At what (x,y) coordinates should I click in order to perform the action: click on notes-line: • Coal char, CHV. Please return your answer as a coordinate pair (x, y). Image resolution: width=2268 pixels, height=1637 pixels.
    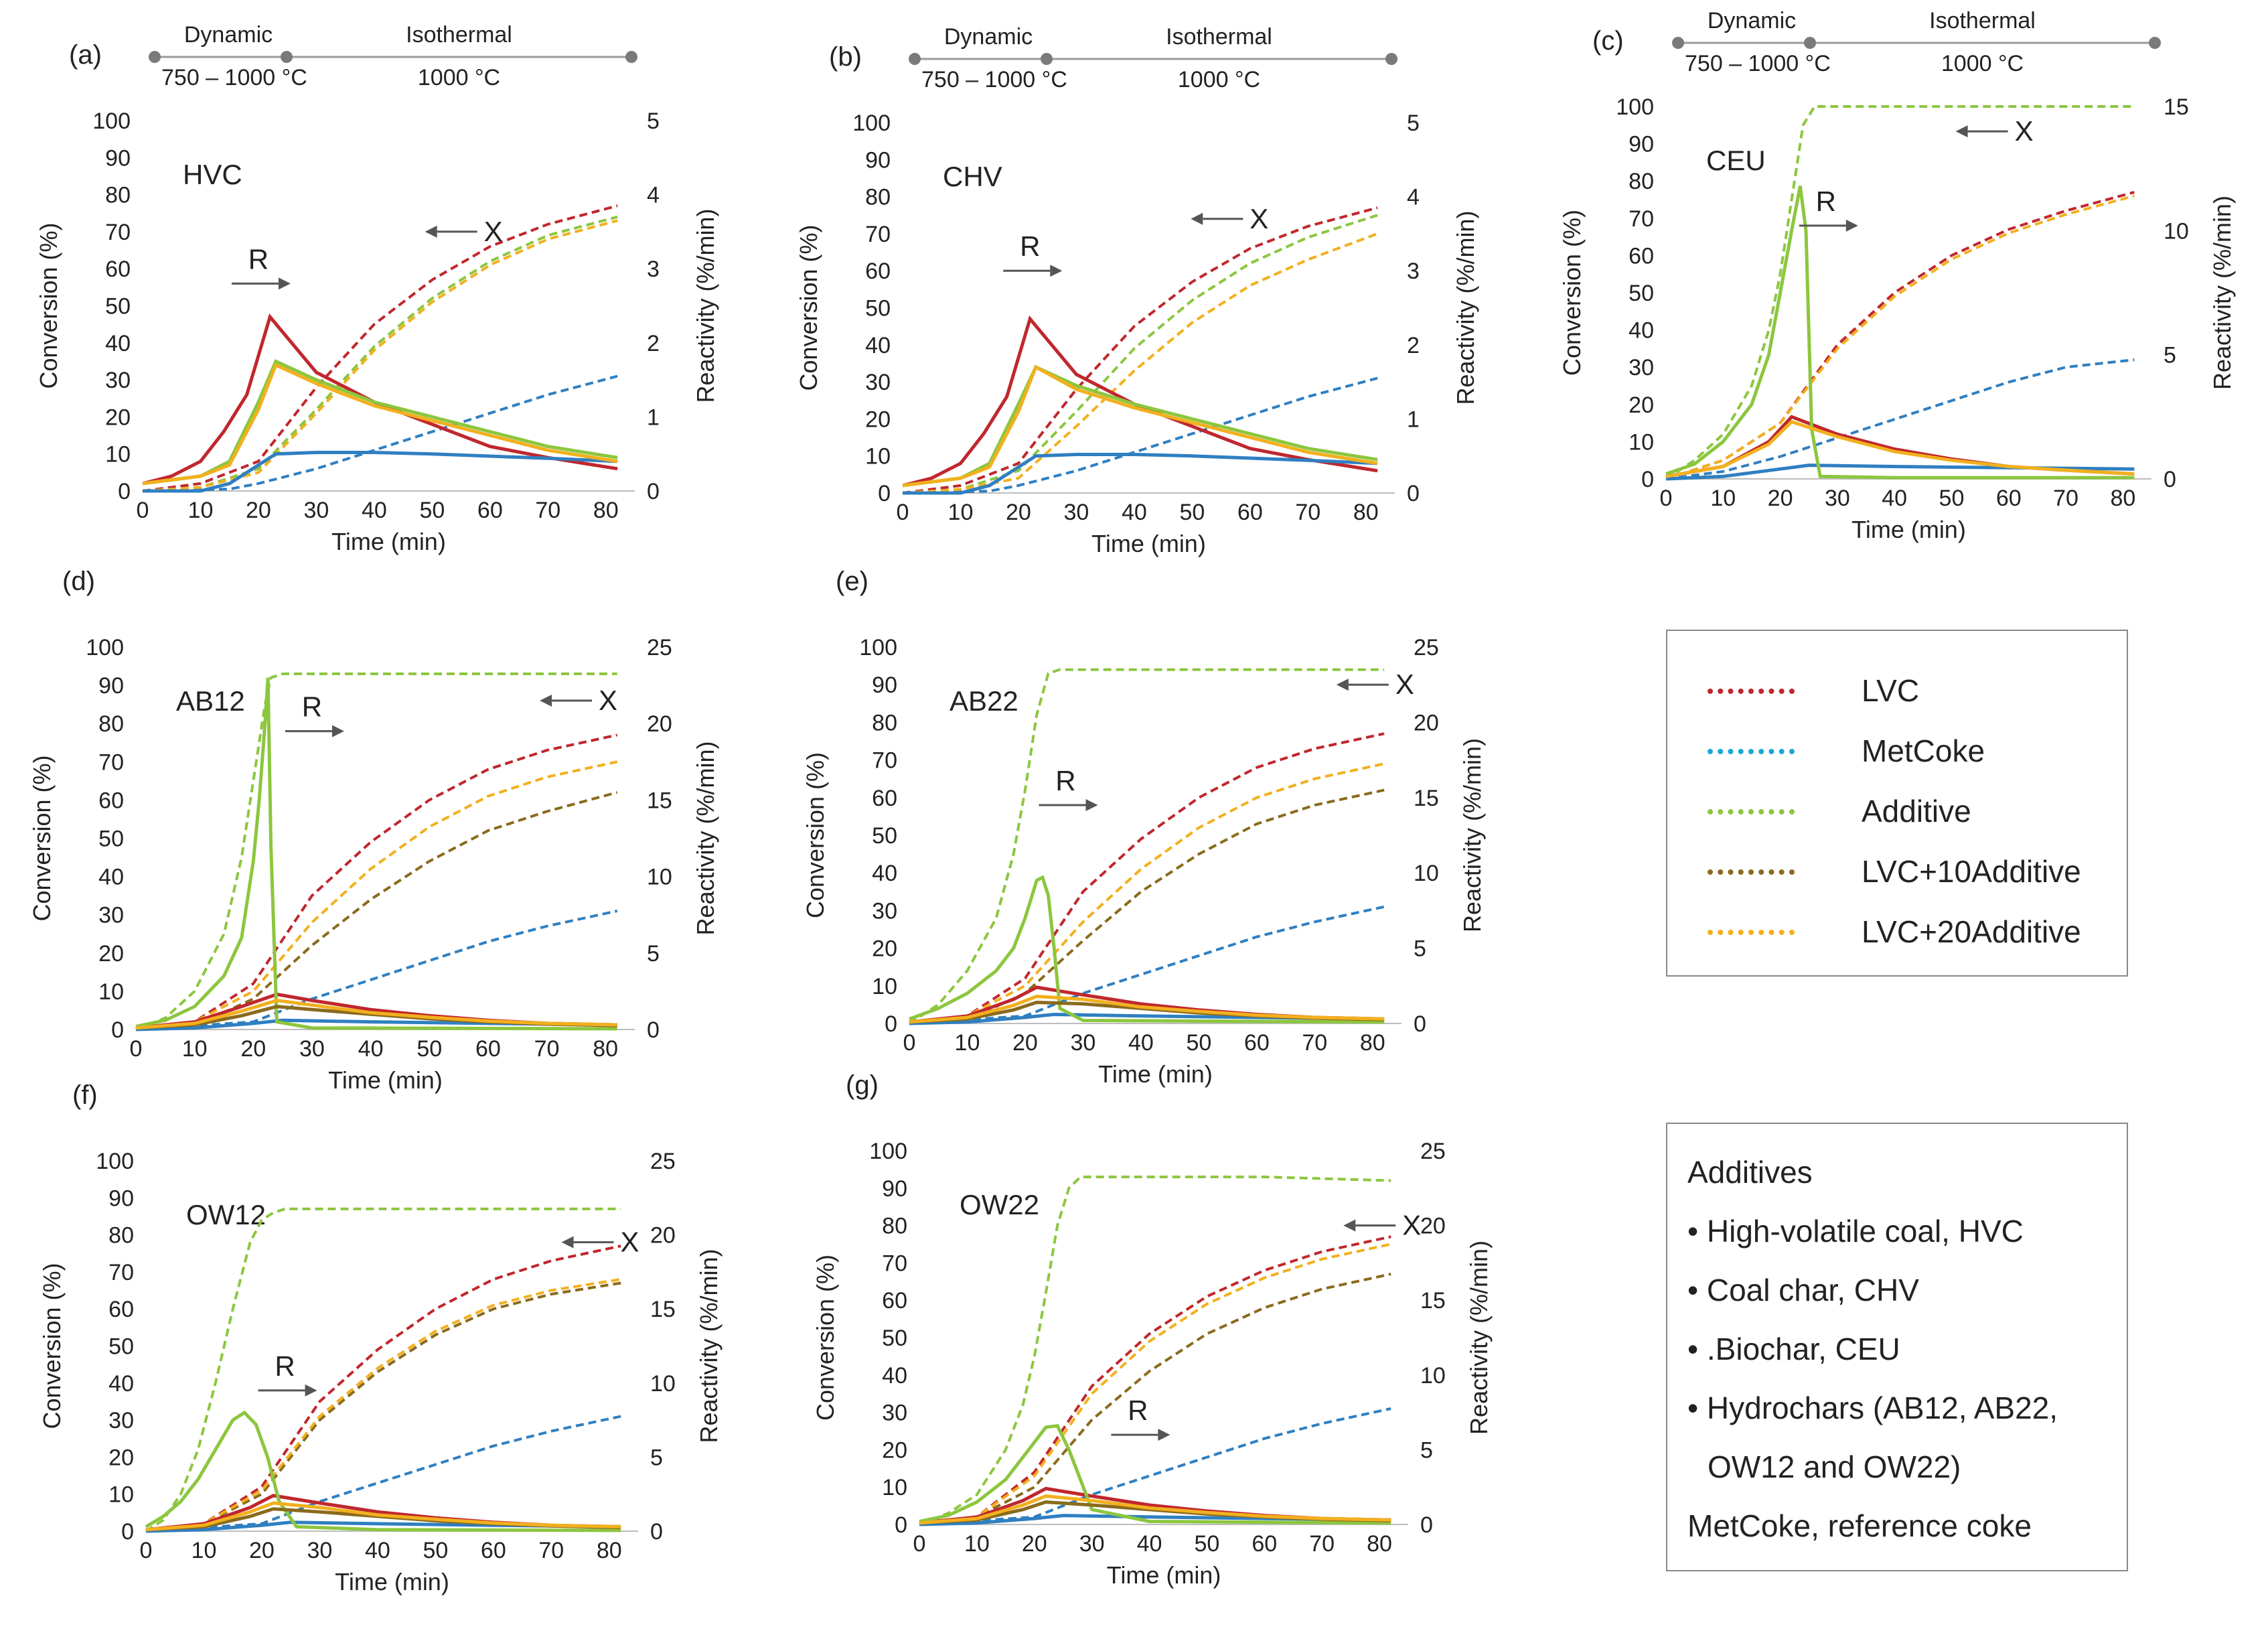
    Looking at the image, I should click on (1803, 1290).